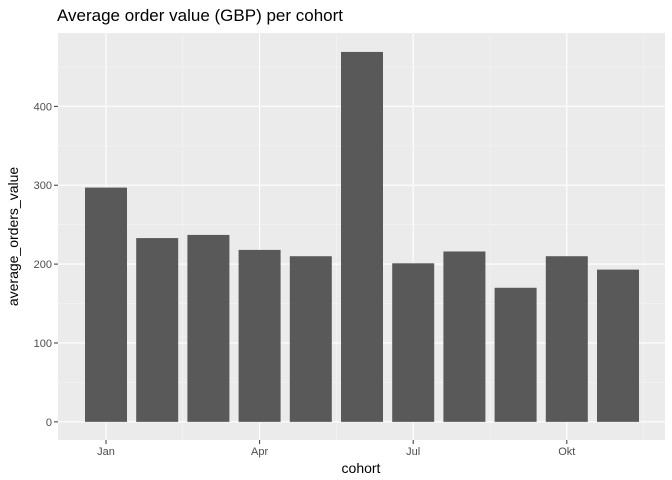 Image resolution: width=672 pixels, height=480 pixels. What do you see at coordinates (200, 15) in the screenshot?
I see `chart-title: Average order value (GBP) per cohort` at bounding box center [200, 15].